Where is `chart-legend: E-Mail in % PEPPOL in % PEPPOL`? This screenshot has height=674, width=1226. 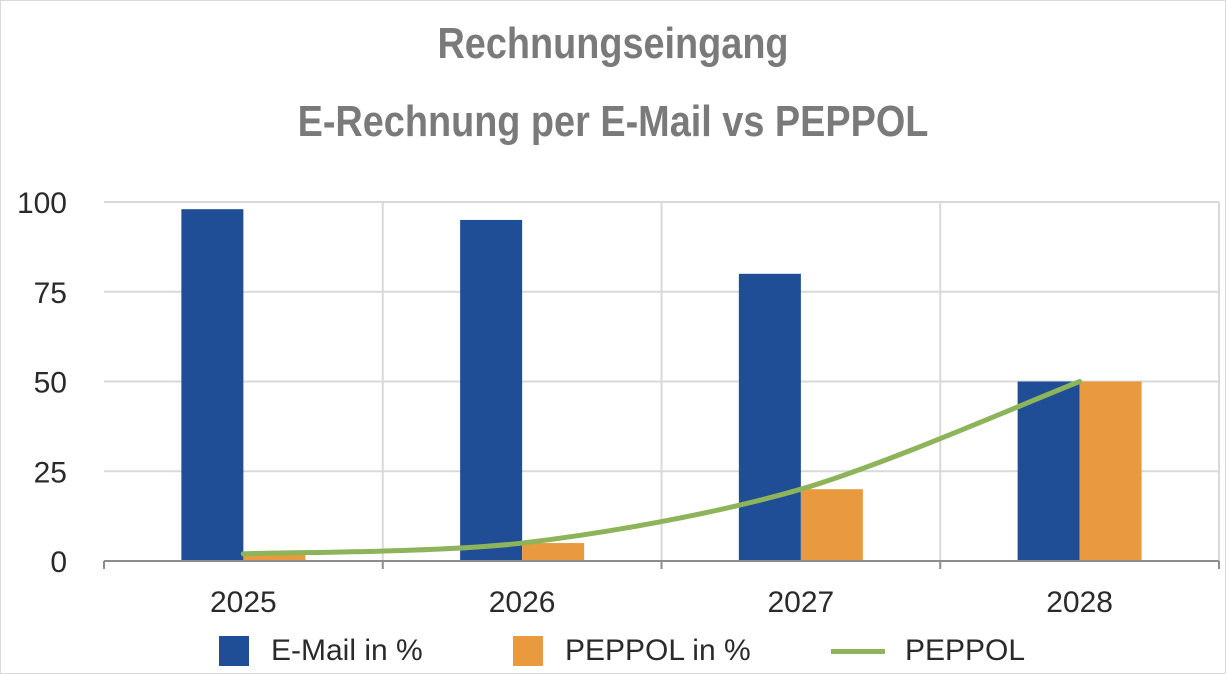 chart-legend: E-Mail in % PEPPOL in % PEPPOL is located at coordinates (613, 651).